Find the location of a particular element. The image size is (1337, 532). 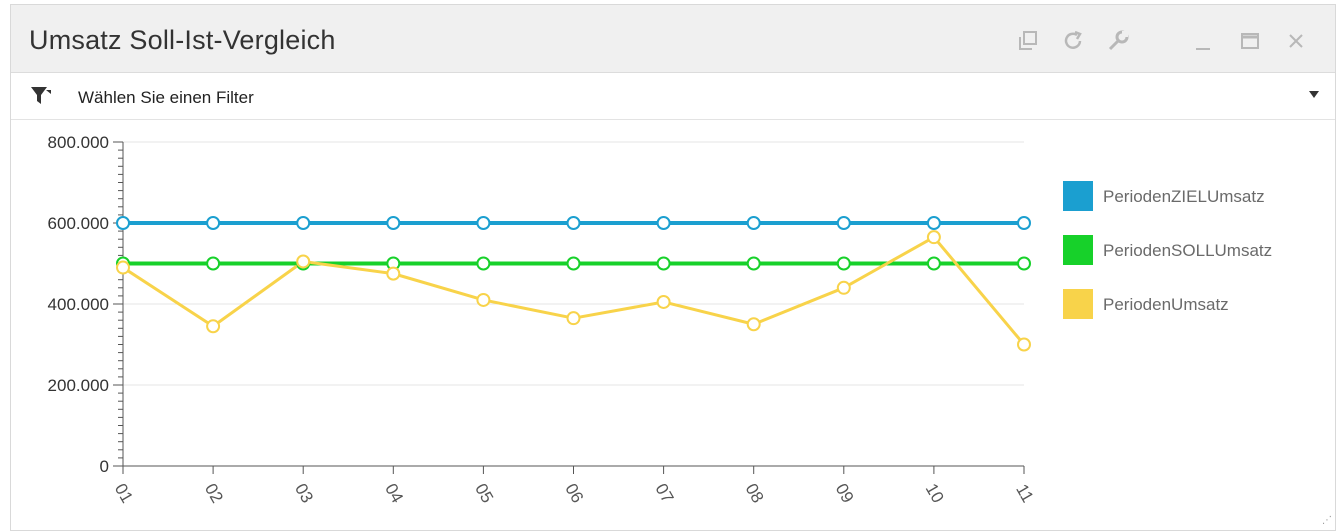

legend-swatch-umsatz is located at coordinates (1078, 304).